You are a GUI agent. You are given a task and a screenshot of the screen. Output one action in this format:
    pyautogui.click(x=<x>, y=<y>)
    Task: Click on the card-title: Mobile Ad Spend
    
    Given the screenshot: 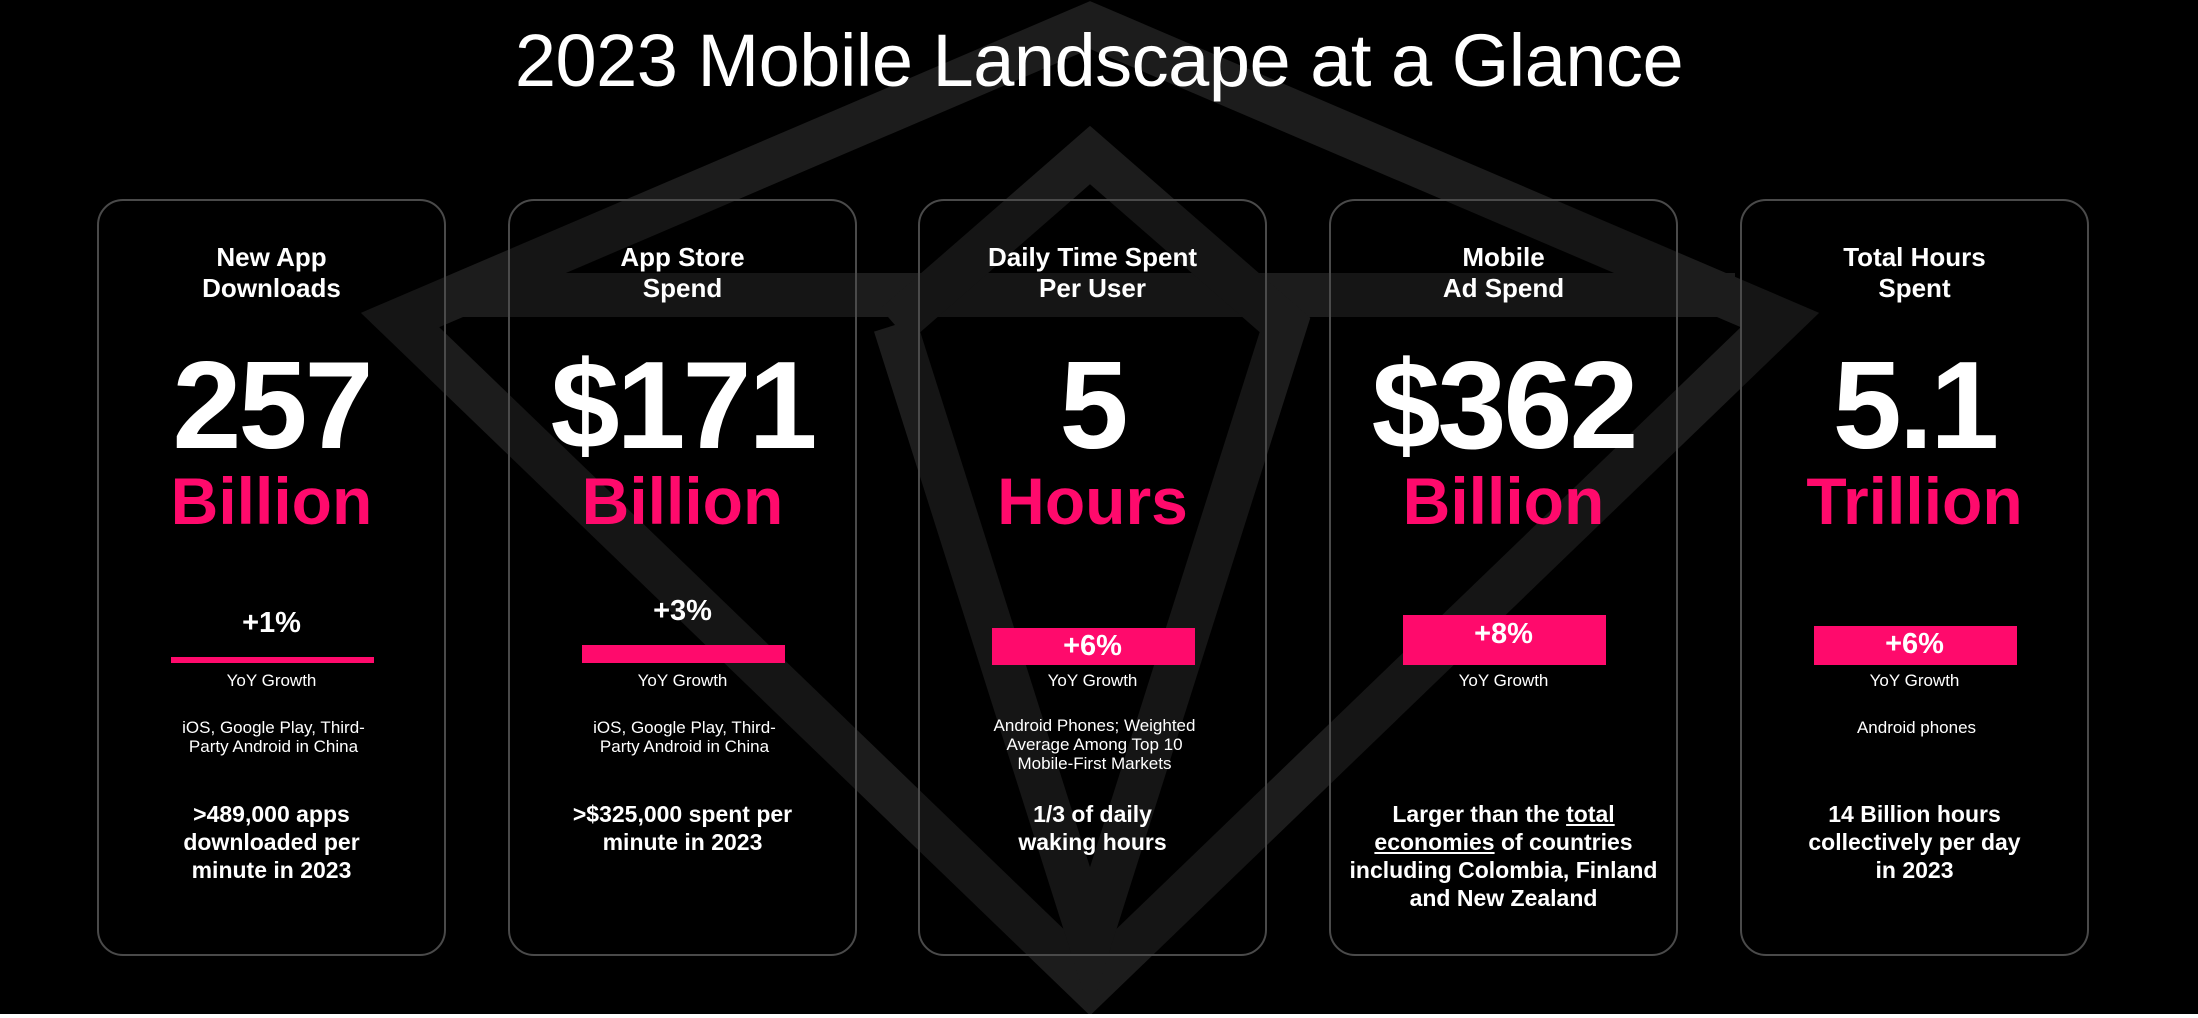 What is the action you would take?
    pyautogui.click(x=1503, y=272)
    